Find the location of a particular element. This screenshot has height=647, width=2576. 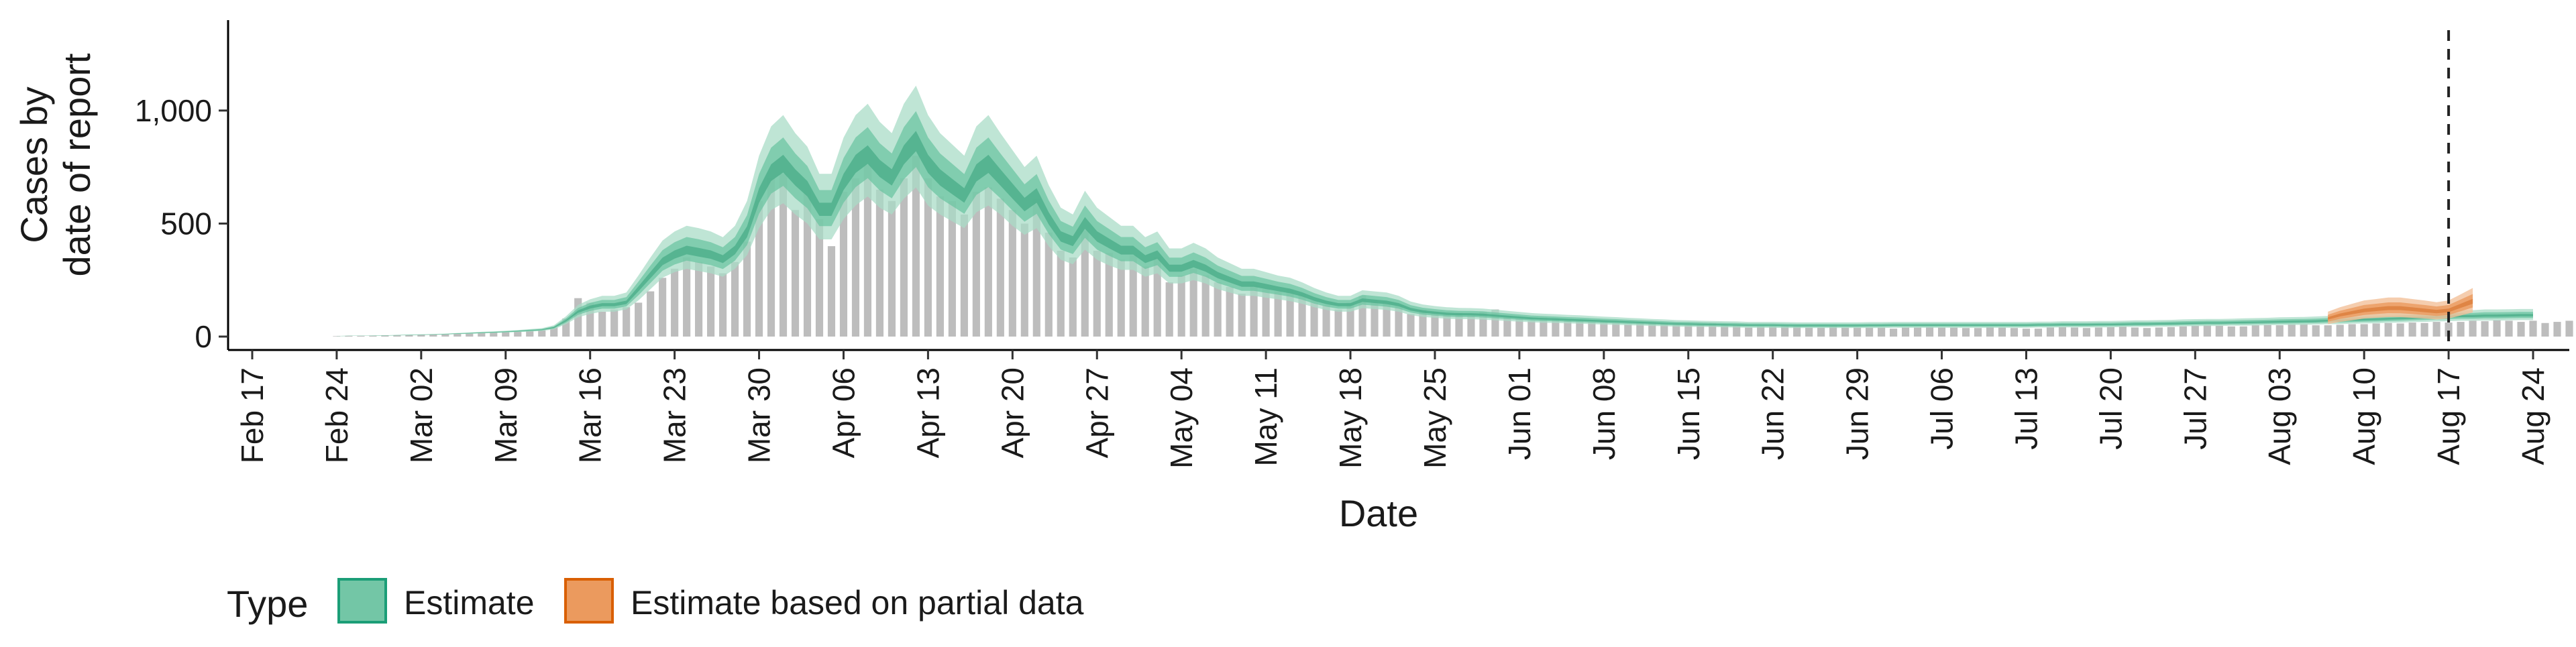

x-tick-label: Jun 29 is located at coordinates (1857, 414).